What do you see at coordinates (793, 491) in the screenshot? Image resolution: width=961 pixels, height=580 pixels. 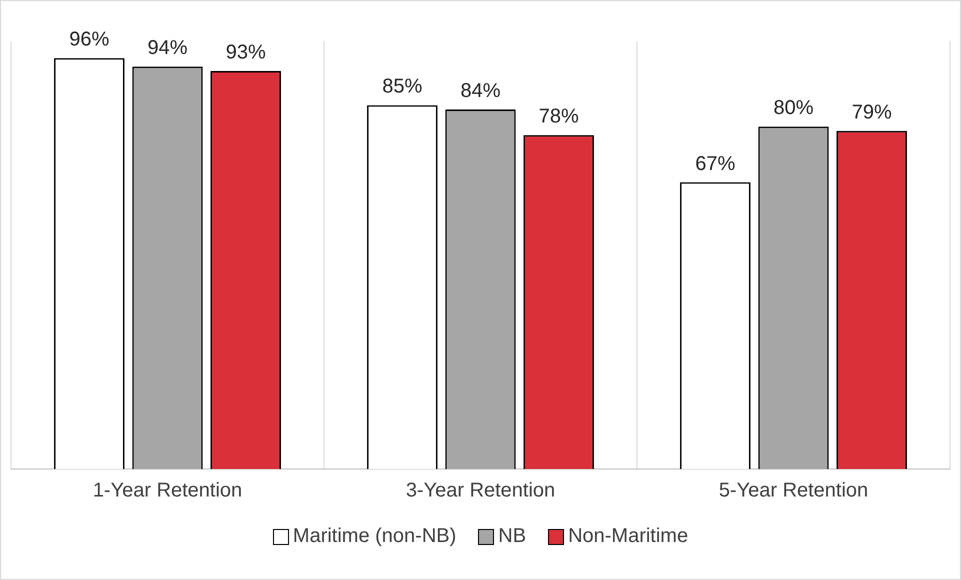 I see `x-tick-label: 5-Year Retention` at bounding box center [793, 491].